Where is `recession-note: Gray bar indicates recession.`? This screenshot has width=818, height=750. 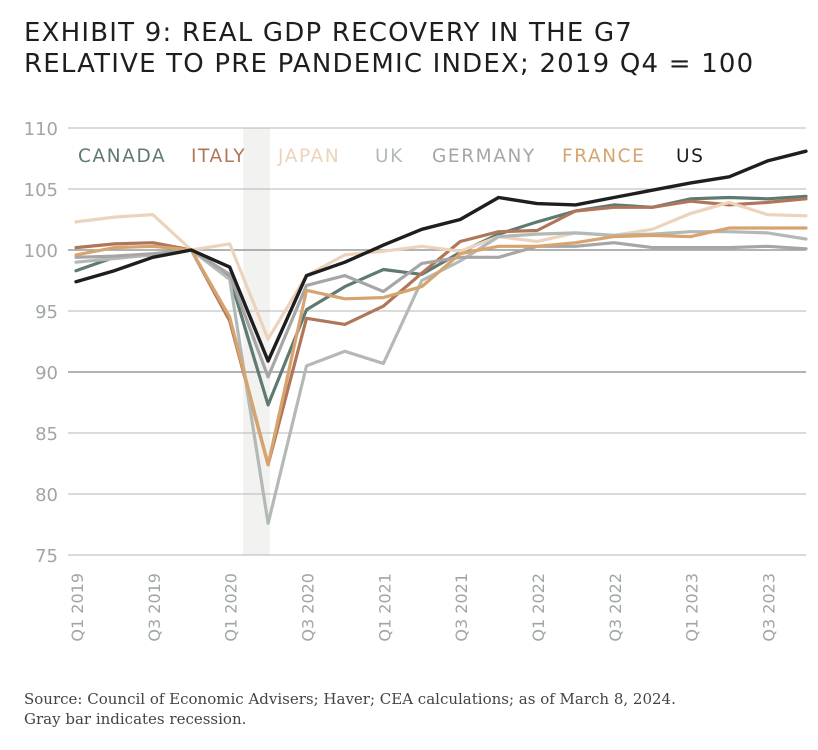 recession-note: Gray bar indicates recession. is located at coordinates (135, 719).